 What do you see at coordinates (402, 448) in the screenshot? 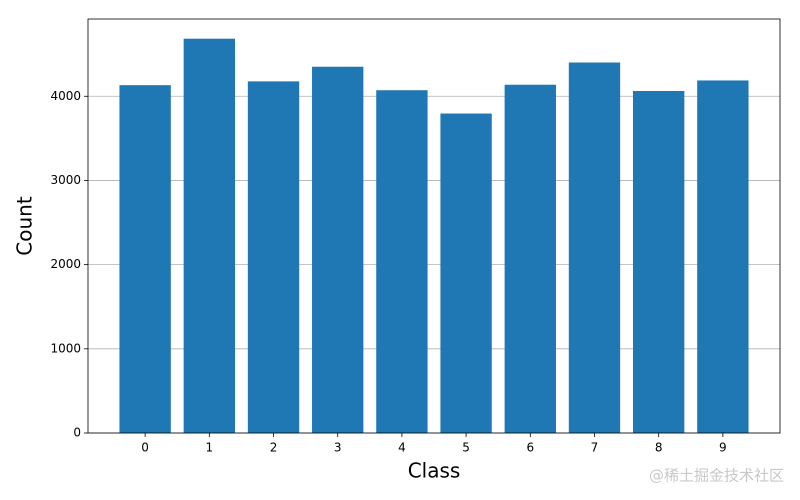
I see `x-tick-label: 4` at bounding box center [402, 448].